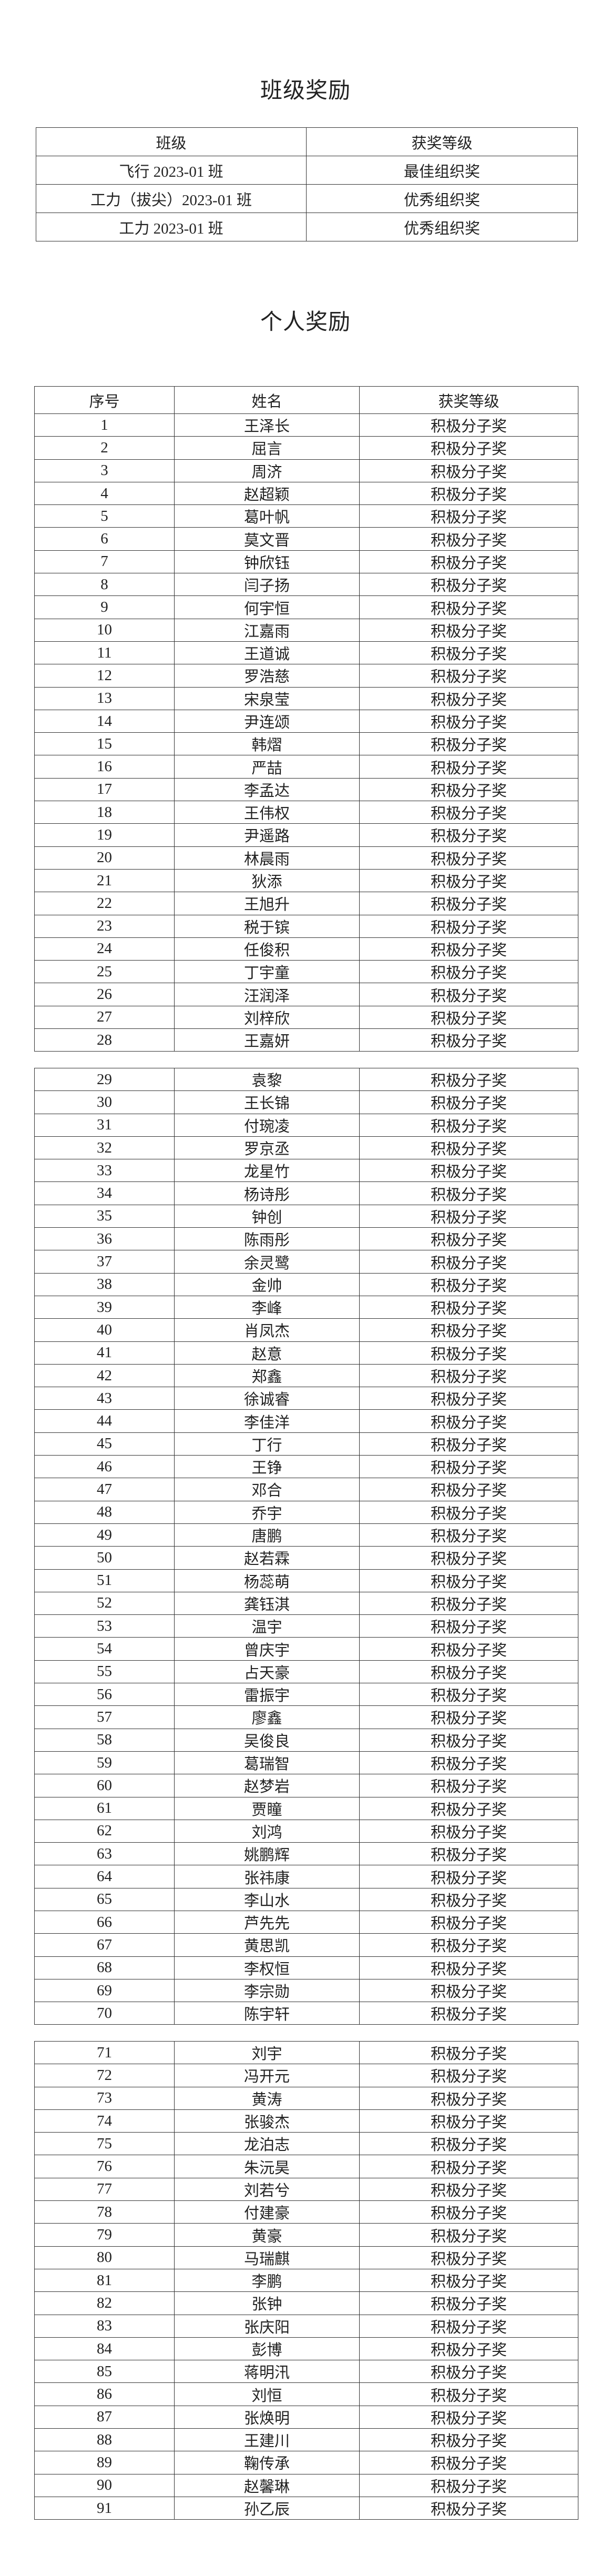 The height and width of the screenshot is (2576, 611). I want to click on table-row: 90 赵馨琳 积极分子奖, so click(306, 2485).